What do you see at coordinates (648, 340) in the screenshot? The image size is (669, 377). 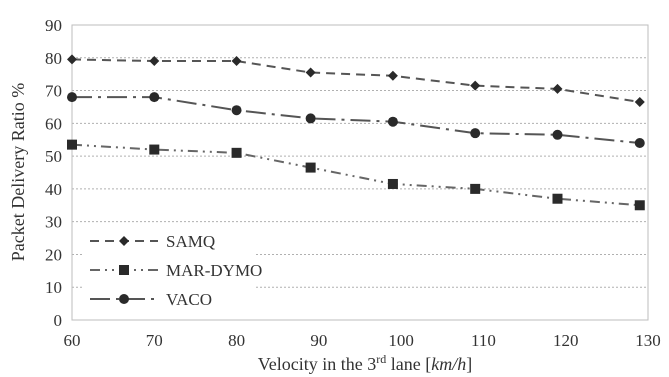 I see `x-tick-label: 130` at bounding box center [648, 340].